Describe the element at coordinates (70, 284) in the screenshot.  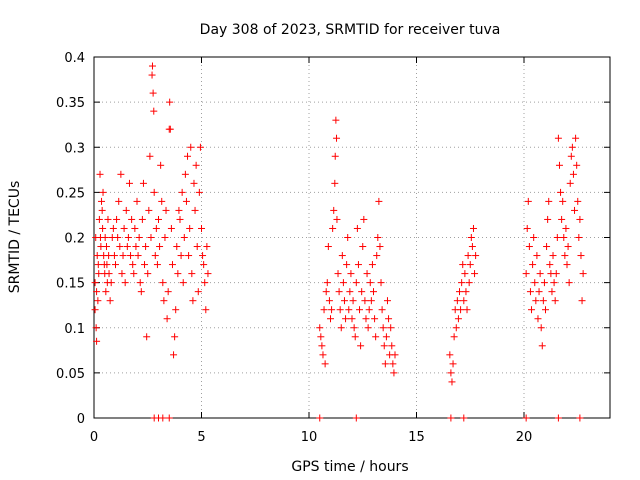
I see `y-tick-label: 0.15` at that location.